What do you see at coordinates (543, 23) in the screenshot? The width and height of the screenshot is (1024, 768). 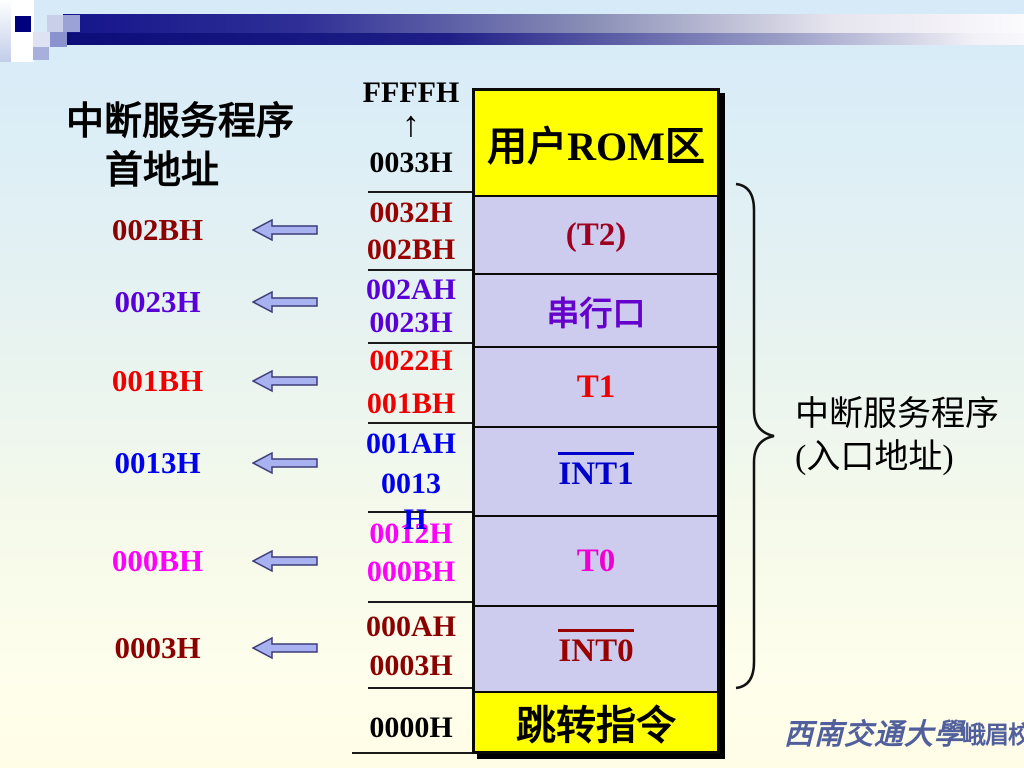 I see `top-banner-bar-upper` at bounding box center [543, 23].